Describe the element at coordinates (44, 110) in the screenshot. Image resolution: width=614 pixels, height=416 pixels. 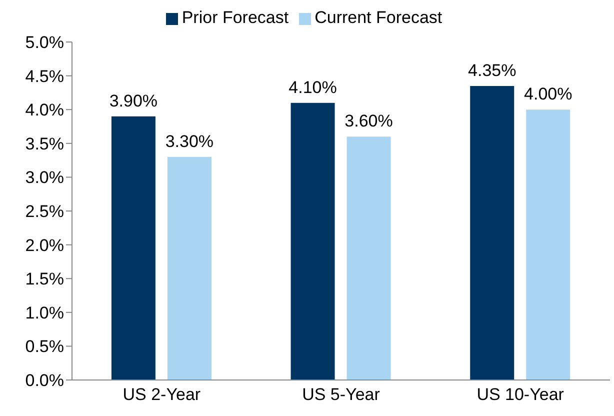
I see `y-tick-label: 4.0%` at that location.